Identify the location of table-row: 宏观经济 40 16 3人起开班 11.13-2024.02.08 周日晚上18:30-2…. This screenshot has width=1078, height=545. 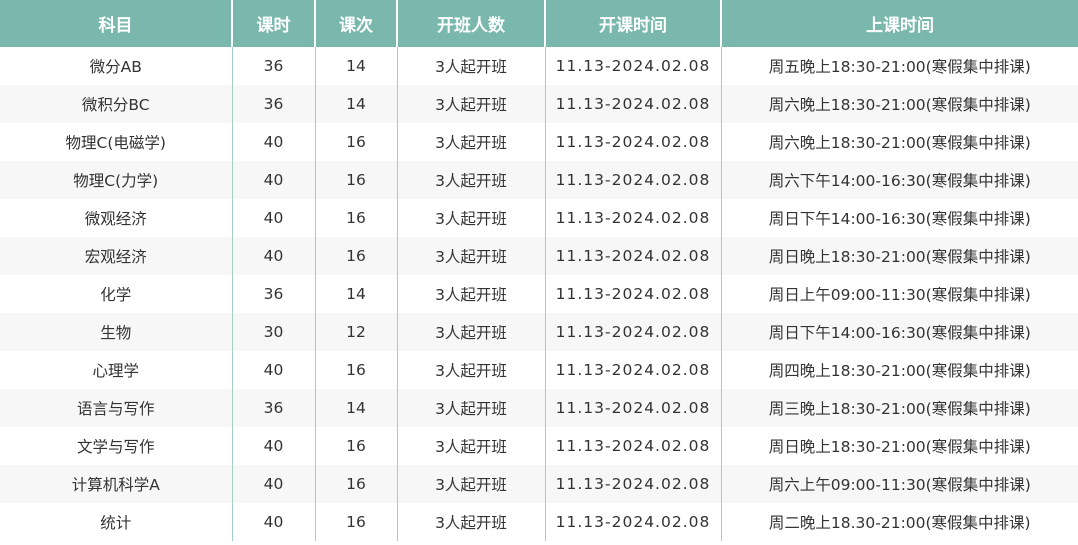
(539, 256).